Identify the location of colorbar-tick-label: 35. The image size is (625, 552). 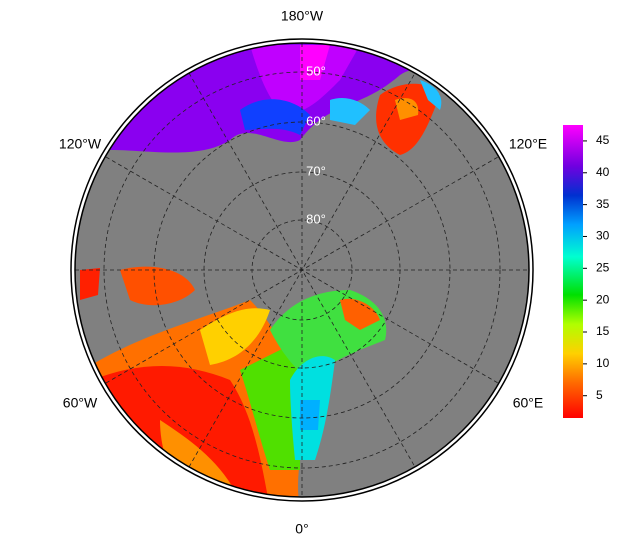
(603, 204).